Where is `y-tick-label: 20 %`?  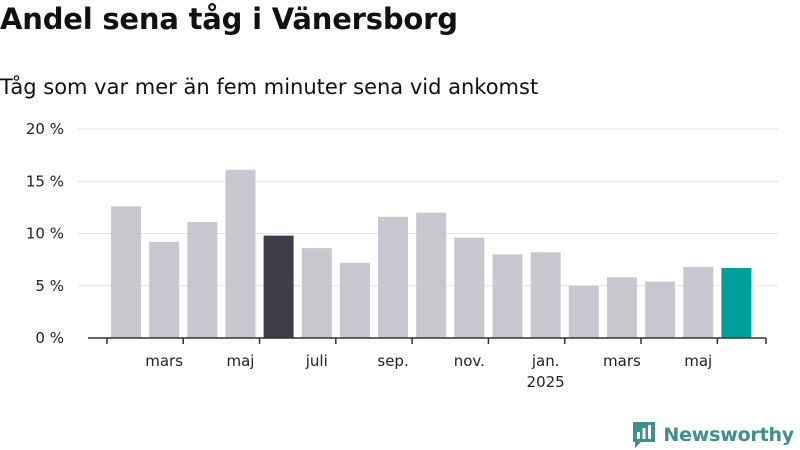
y-tick-label: 20 % is located at coordinates (45, 129).